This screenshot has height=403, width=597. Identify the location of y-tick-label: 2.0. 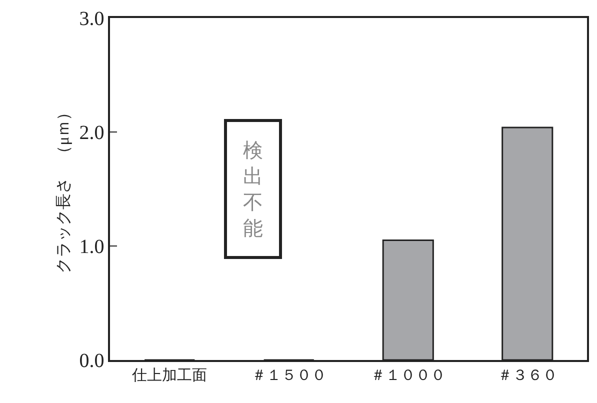
(91, 133).